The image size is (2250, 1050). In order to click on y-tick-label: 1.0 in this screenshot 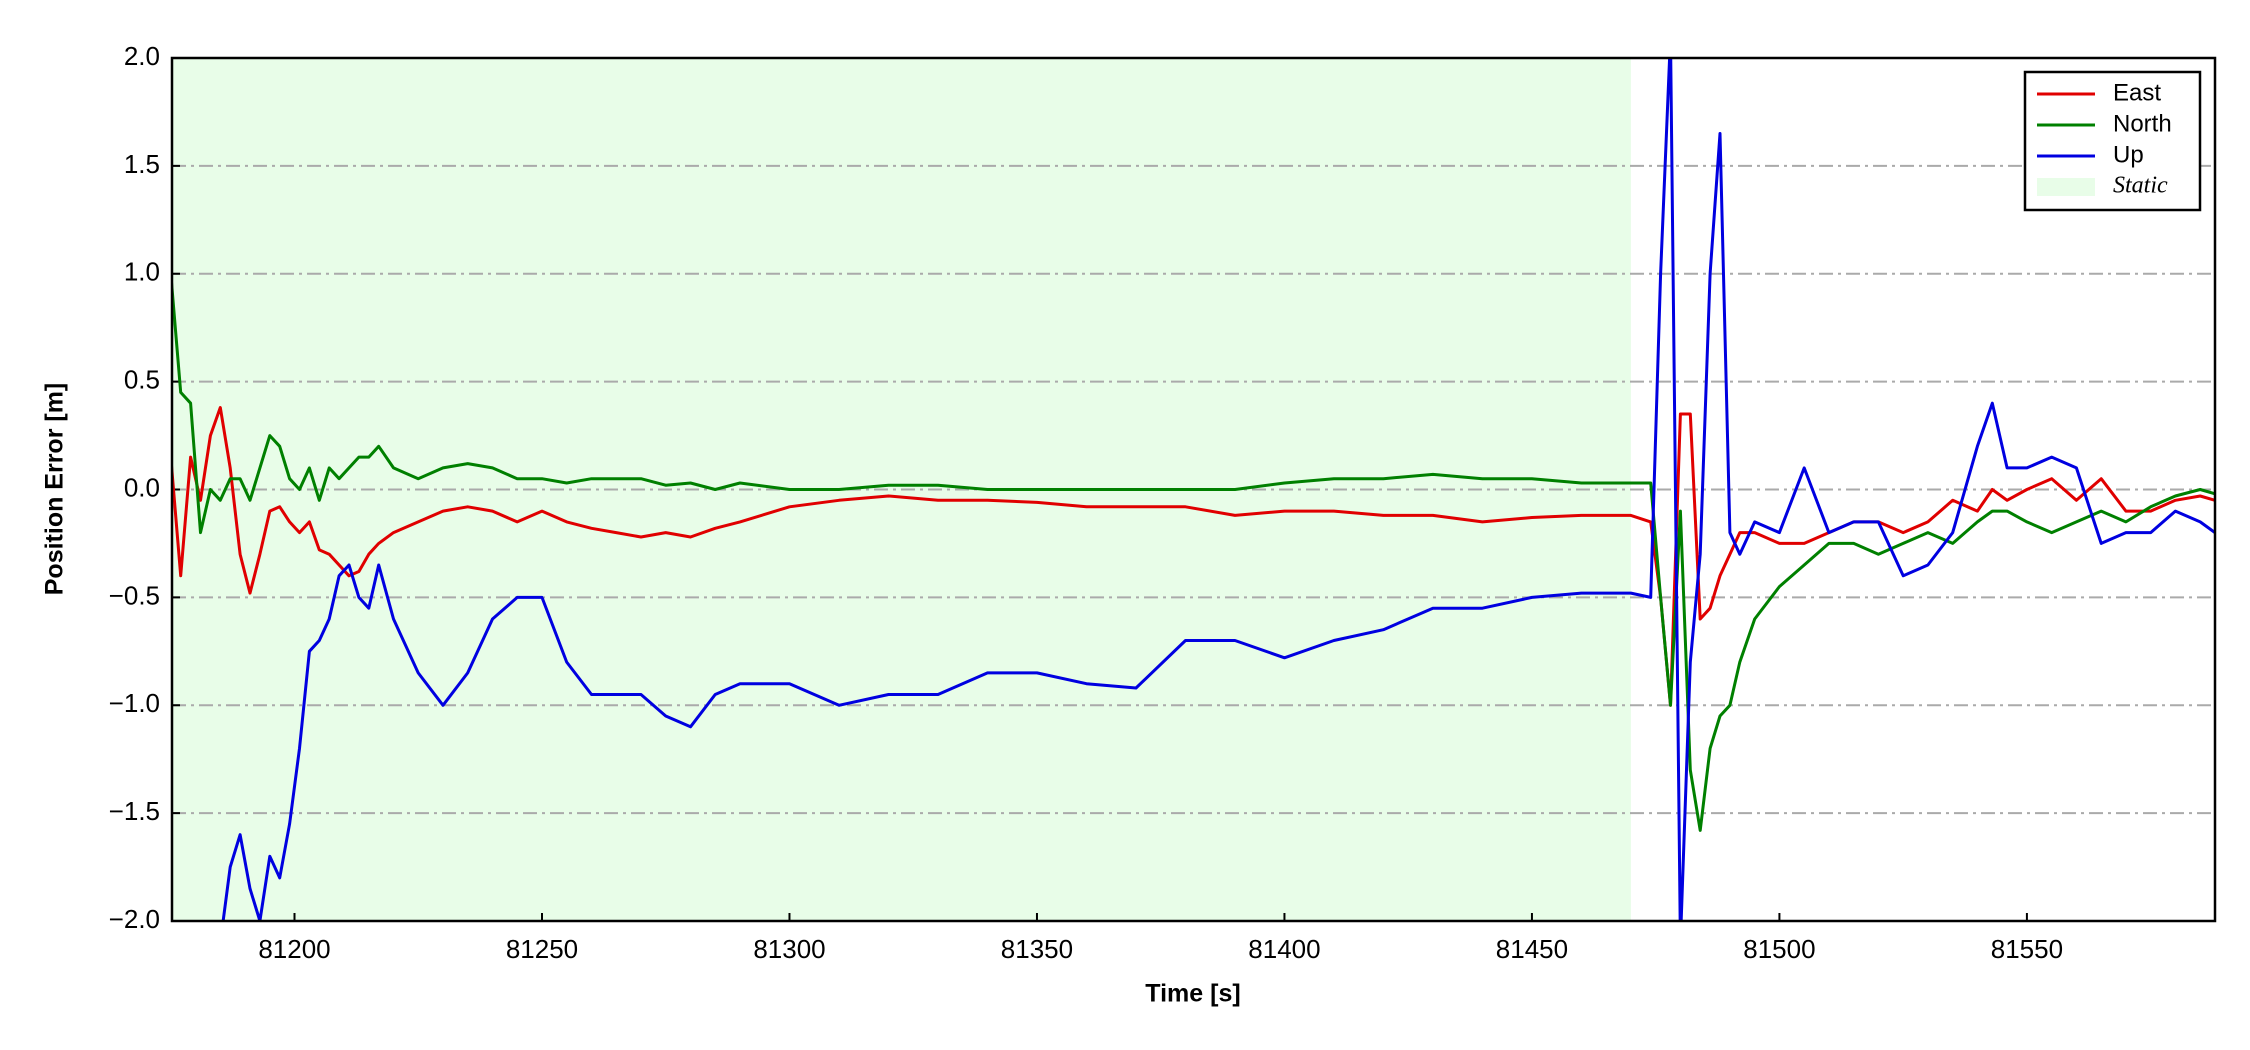, I will do `click(142, 272)`.